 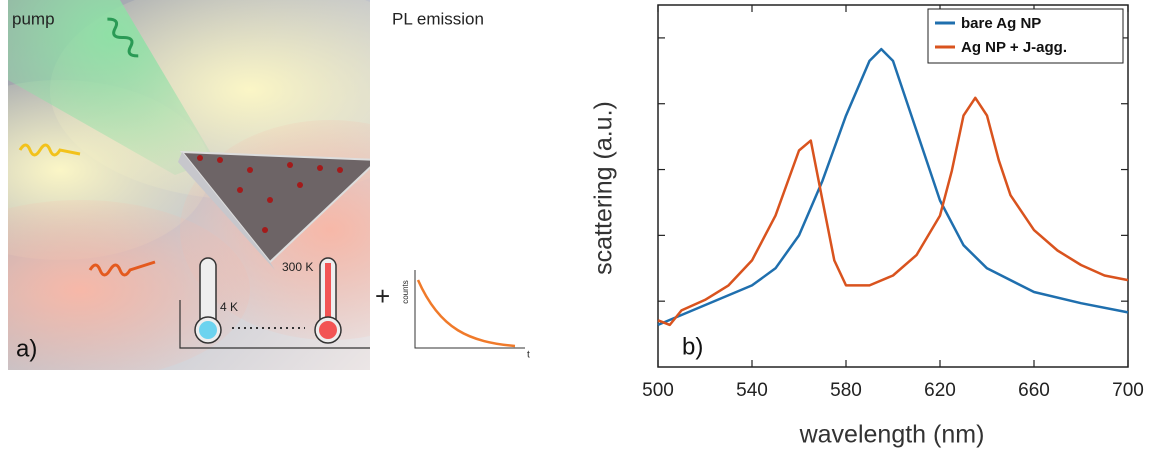 I want to click on pl-emission-label: PL emission, so click(x=438, y=18).